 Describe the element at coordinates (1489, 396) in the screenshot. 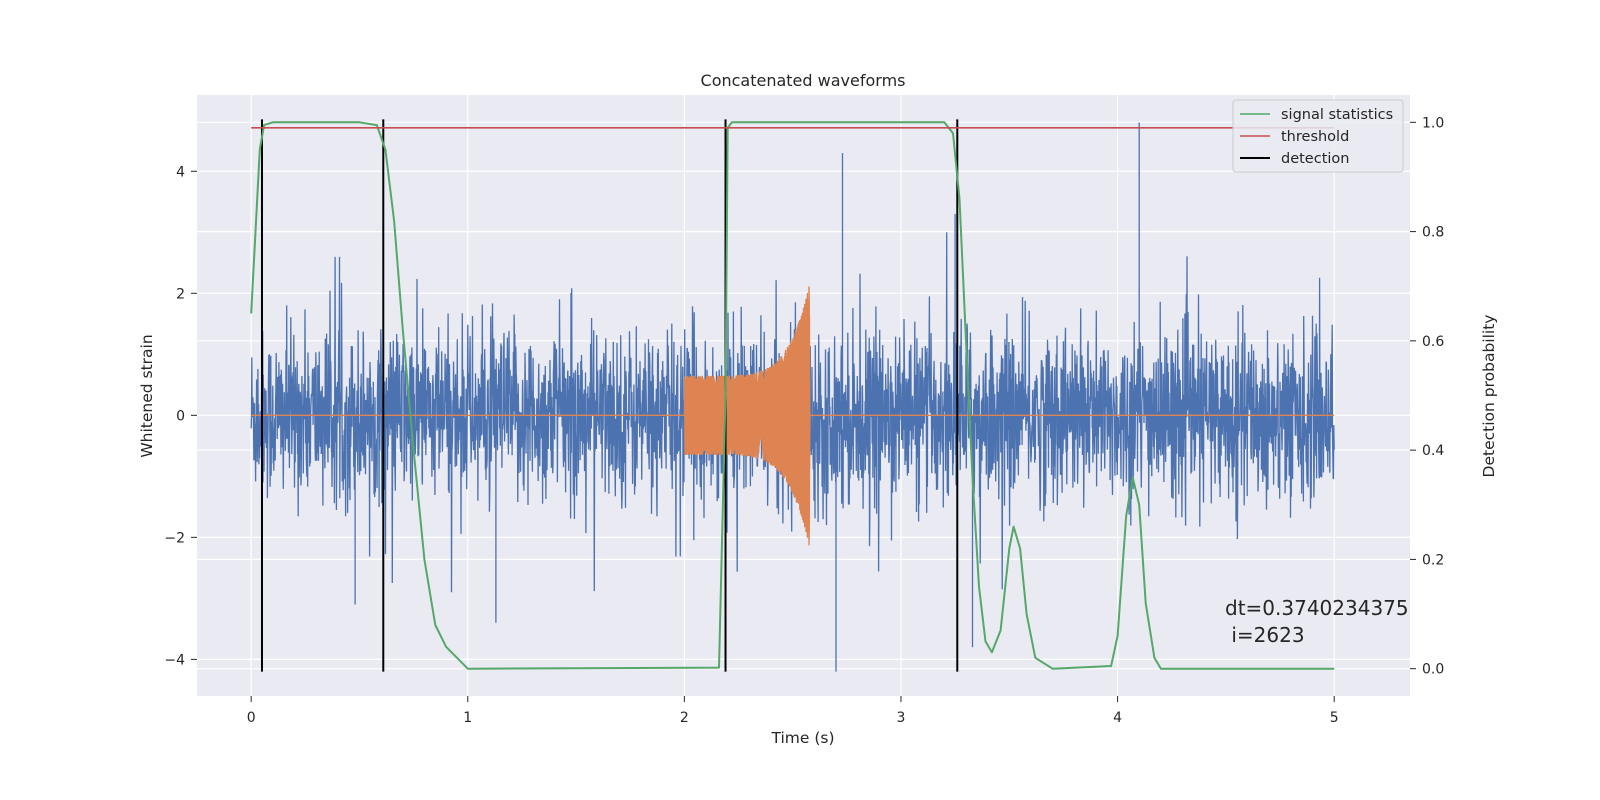

I see `y-right-axis-label: Detection probability` at that location.